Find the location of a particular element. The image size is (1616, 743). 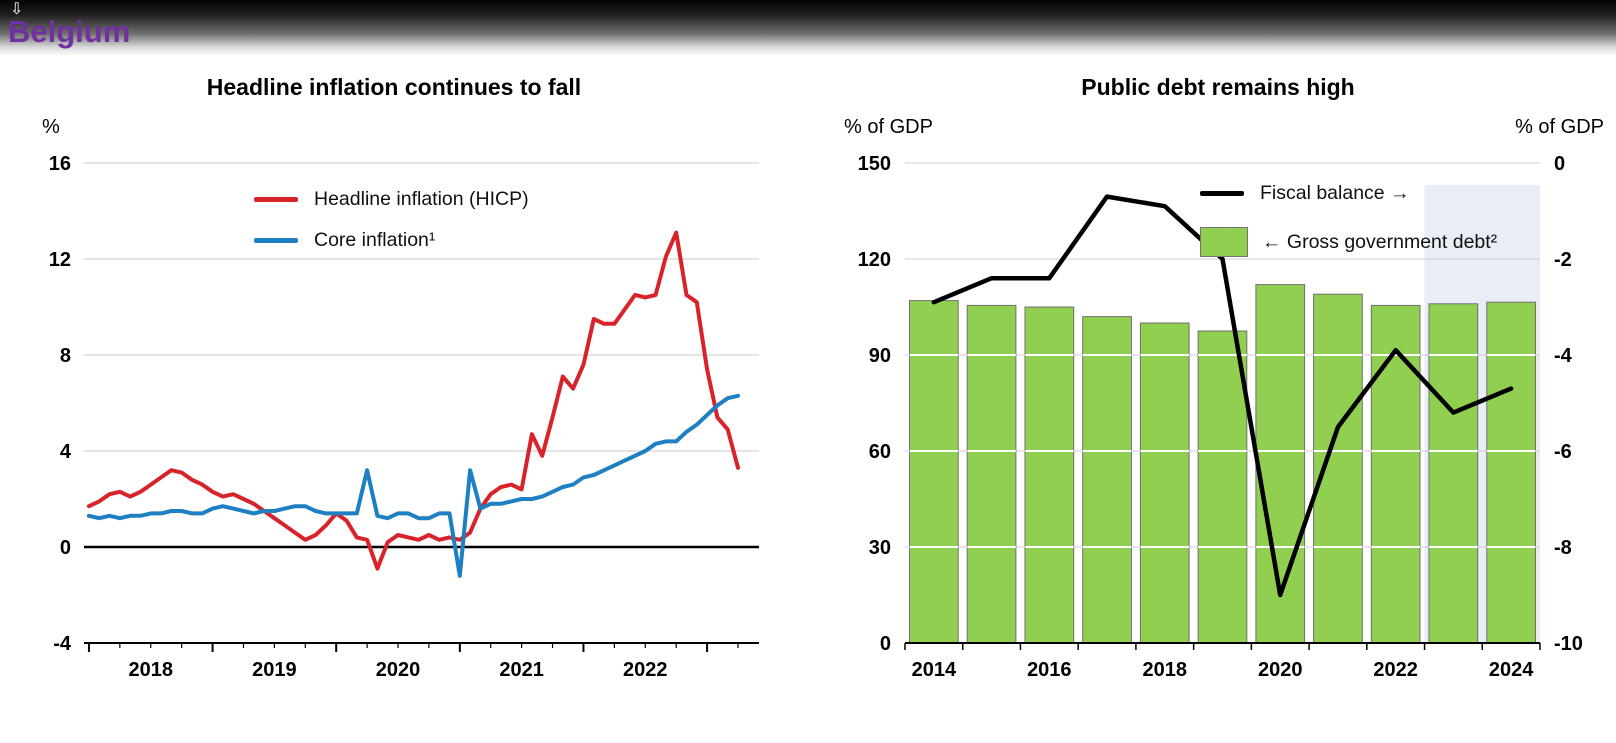

debt-left-axis-unit: % of GDP is located at coordinates (888, 127).